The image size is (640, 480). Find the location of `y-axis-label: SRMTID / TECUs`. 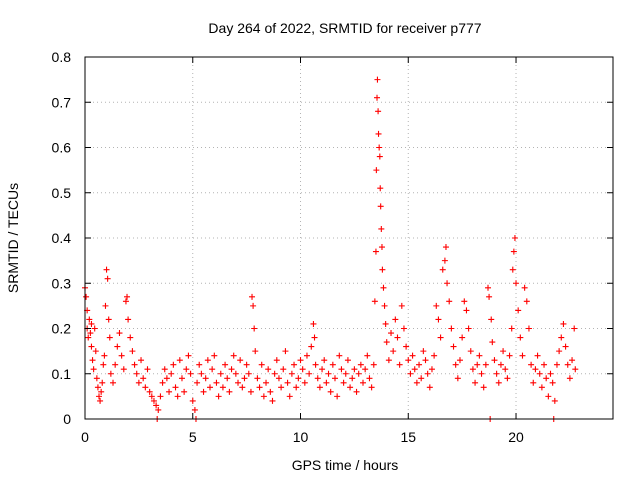

y-axis-label: SRMTID / TECUs is located at coordinates (13, 238).